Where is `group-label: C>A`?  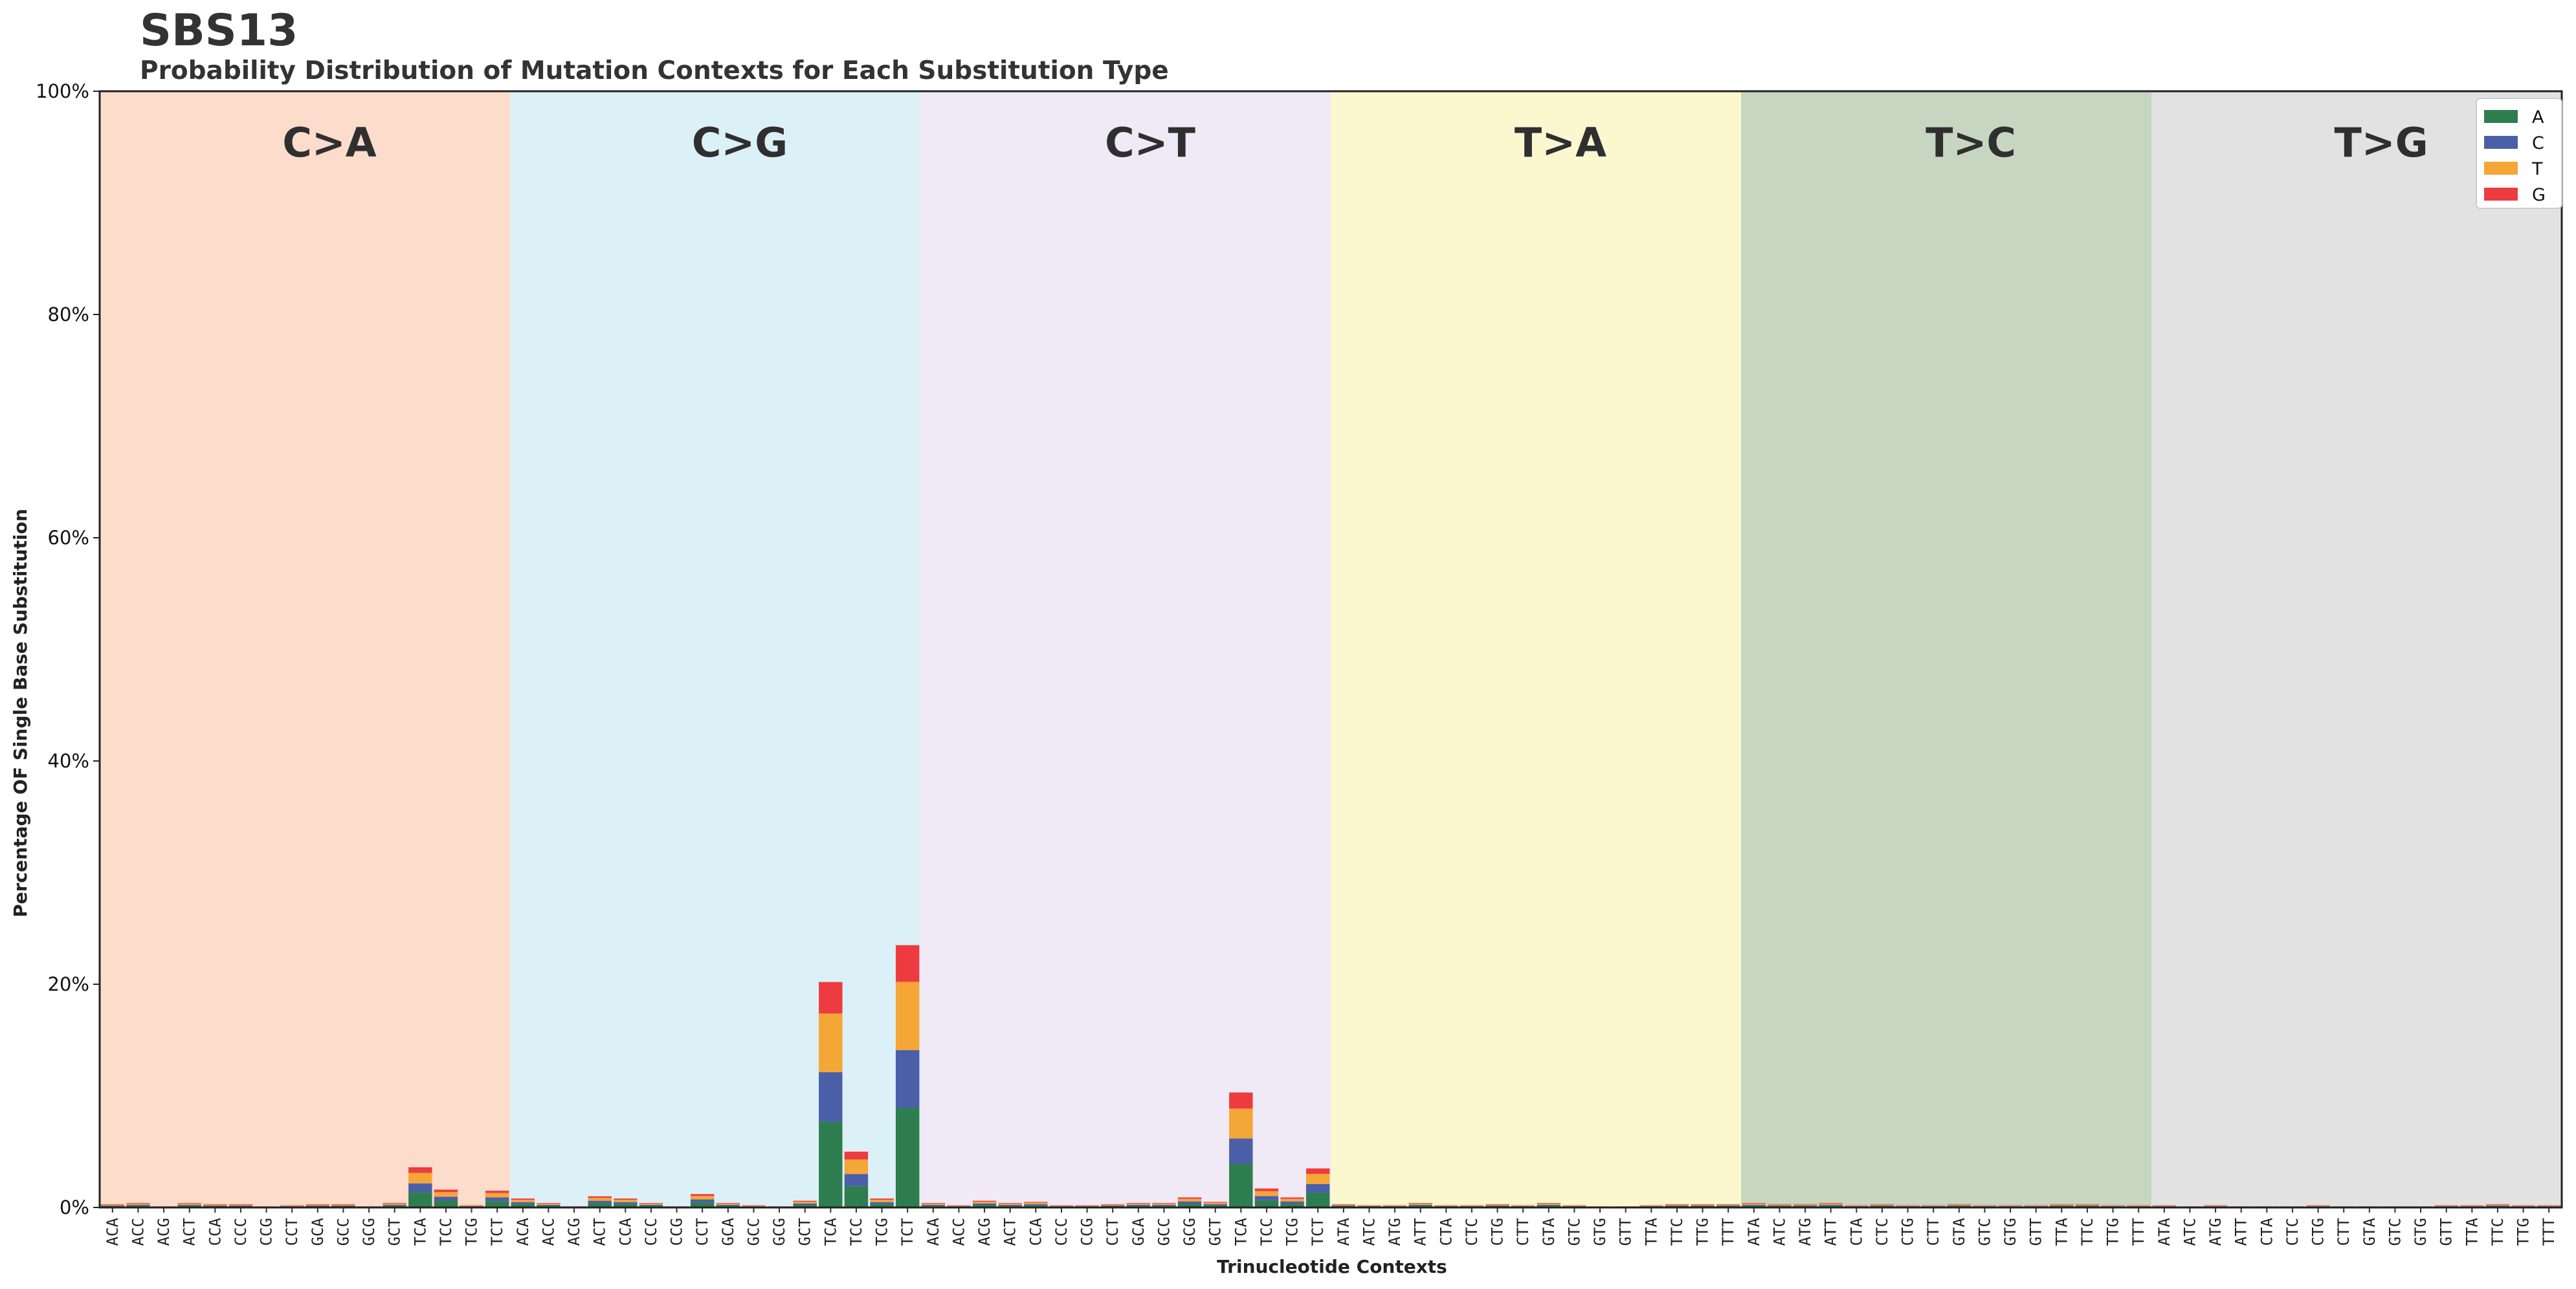
group-label: C>A is located at coordinates (329, 142).